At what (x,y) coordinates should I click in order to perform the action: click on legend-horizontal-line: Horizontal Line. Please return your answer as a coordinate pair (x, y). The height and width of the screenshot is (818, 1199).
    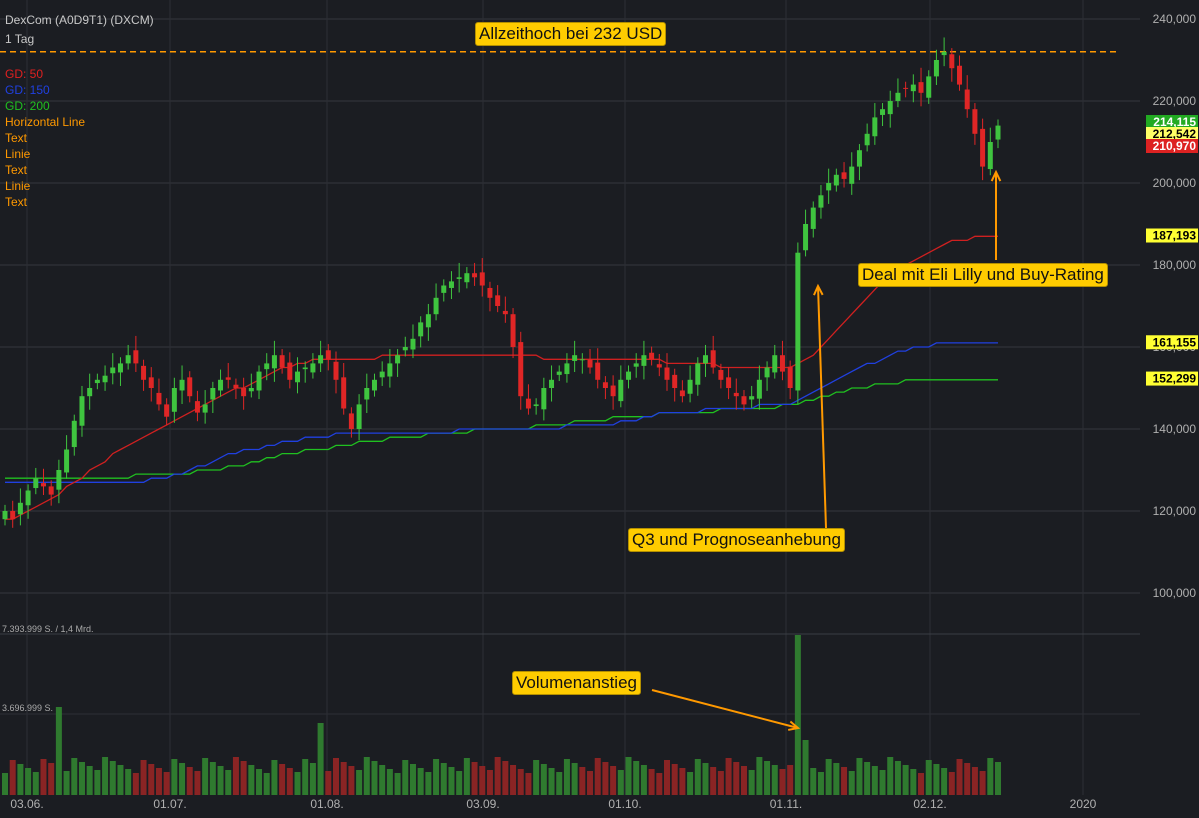
    Looking at the image, I should click on (45, 122).